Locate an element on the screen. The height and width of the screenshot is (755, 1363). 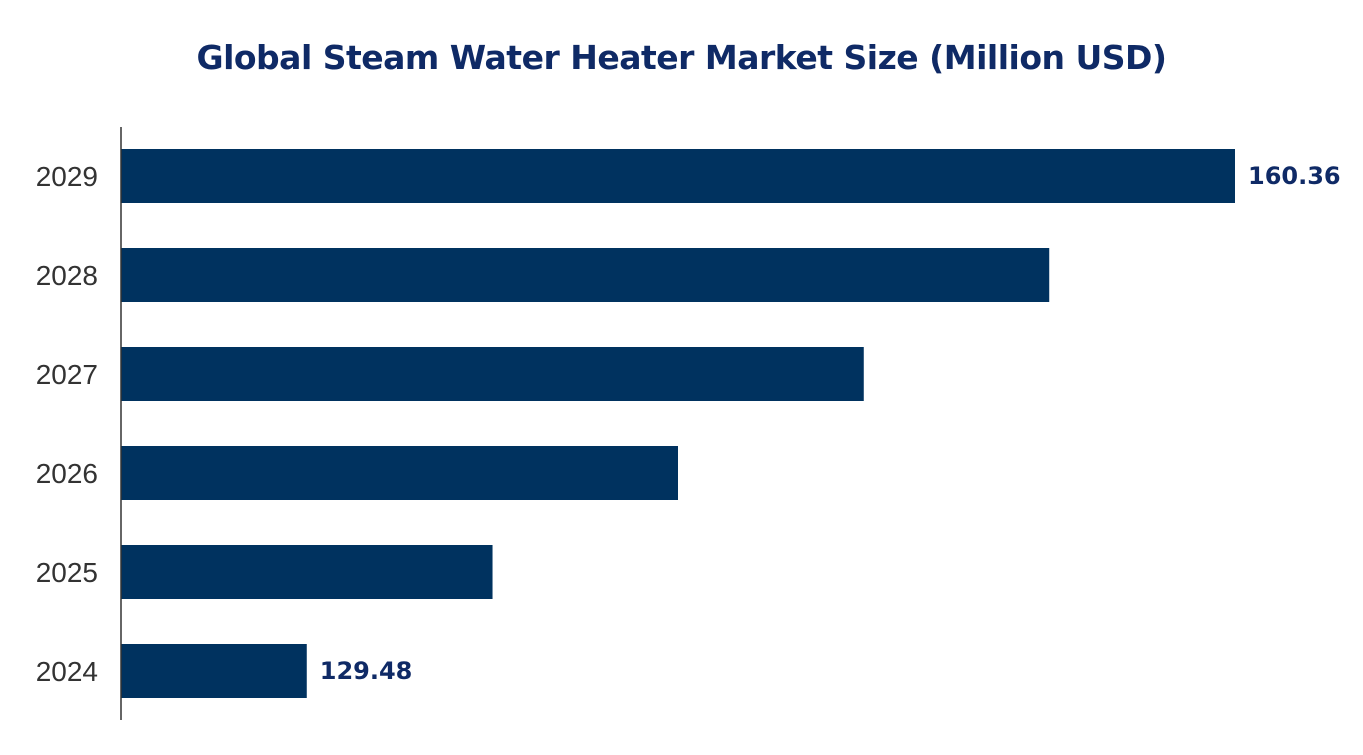
bar-2028 is located at coordinates (585, 275).